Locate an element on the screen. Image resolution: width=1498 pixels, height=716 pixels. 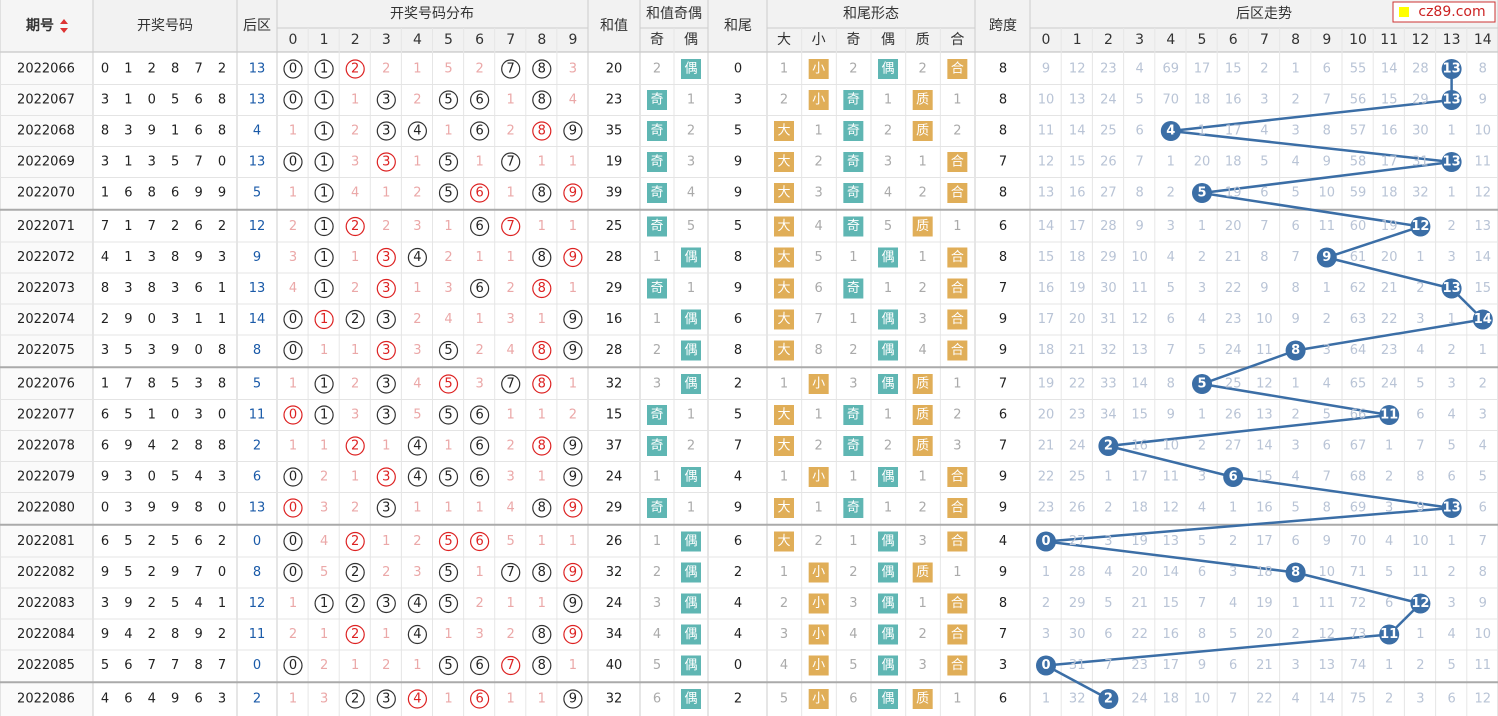
dist-col: 4 is located at coordinates (417, 40).